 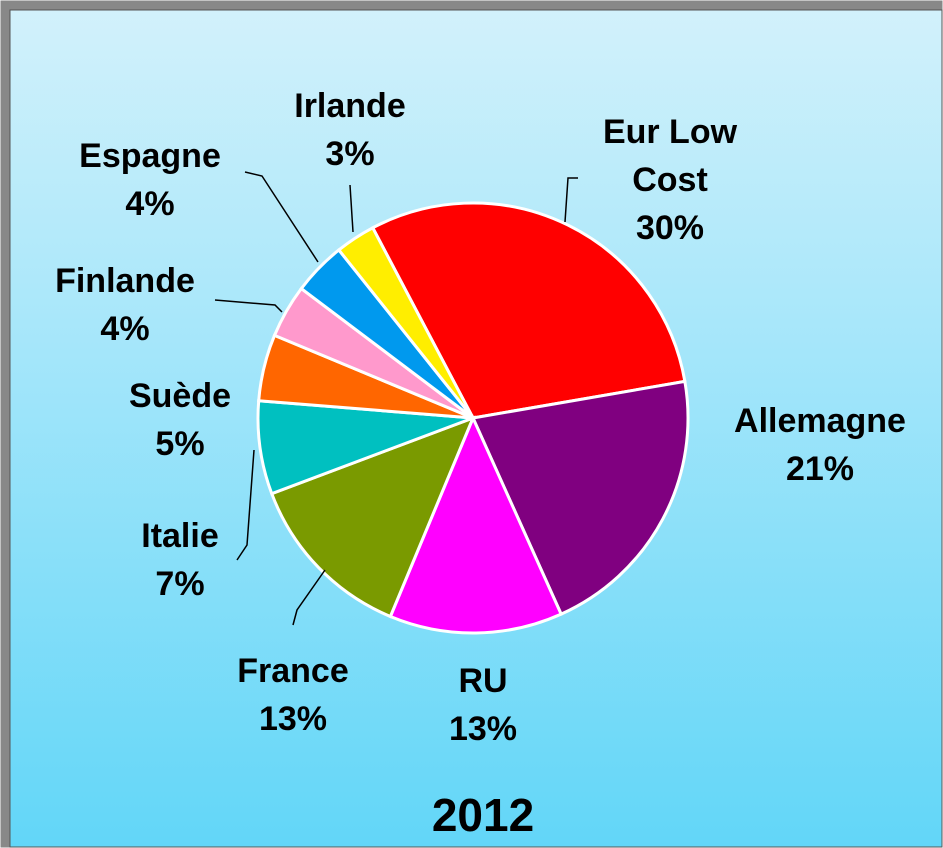 What do you see at coordinates (350, 130) in the screenshot?
I see `slice-label: Irlande 3%` at bounding box center [350, 130].